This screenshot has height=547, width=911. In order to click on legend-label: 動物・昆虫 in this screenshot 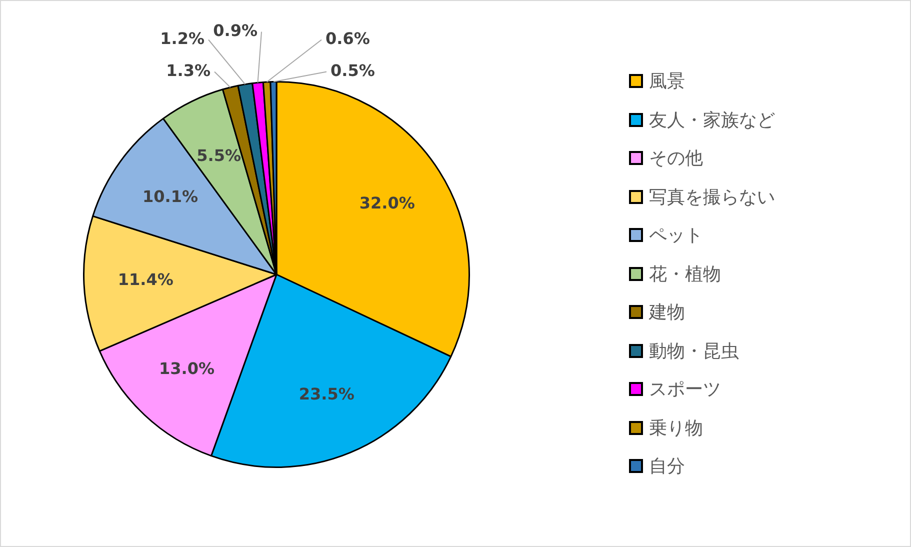, I will do `click(694, 351)`.